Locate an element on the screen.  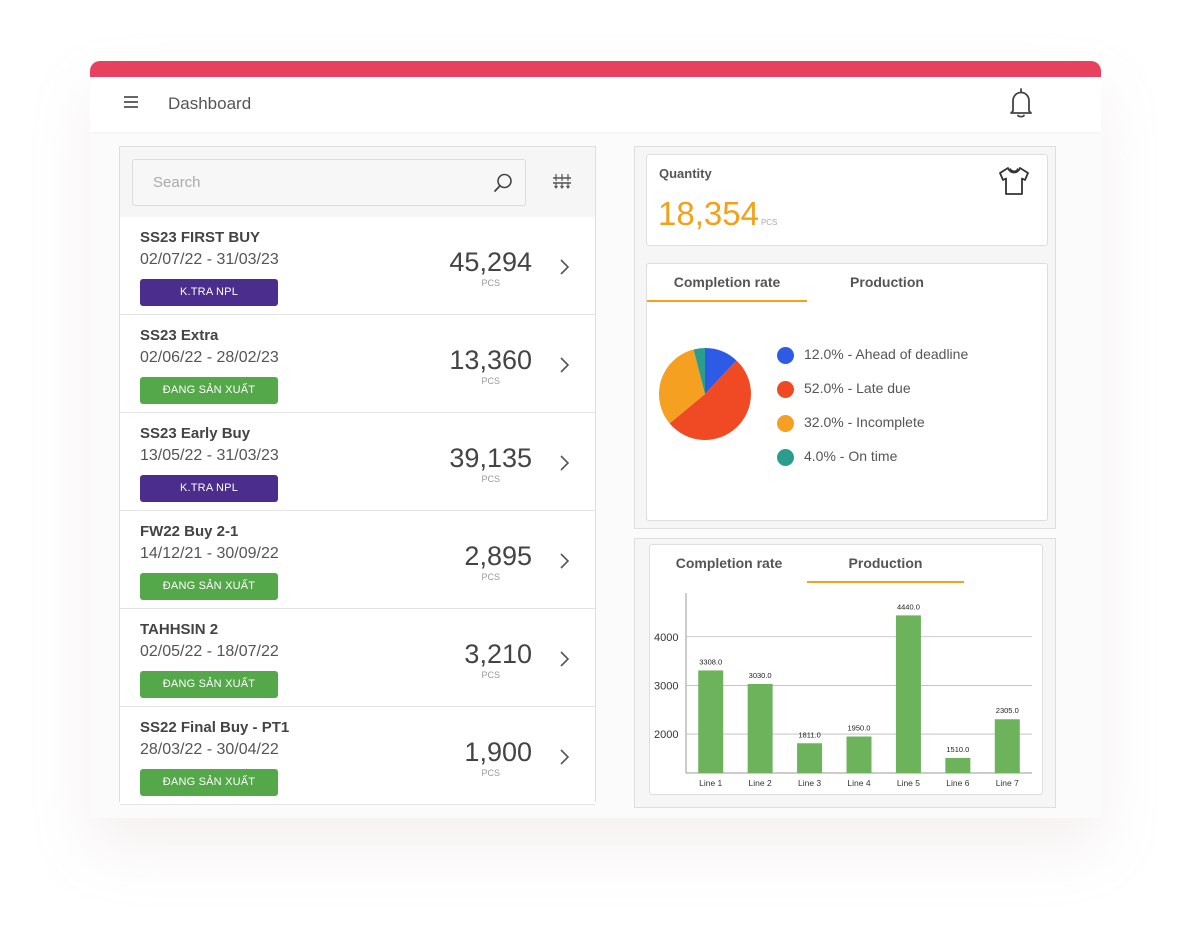
legend-label: 32.0% - Incomplete is located at coordinates (864, 422).